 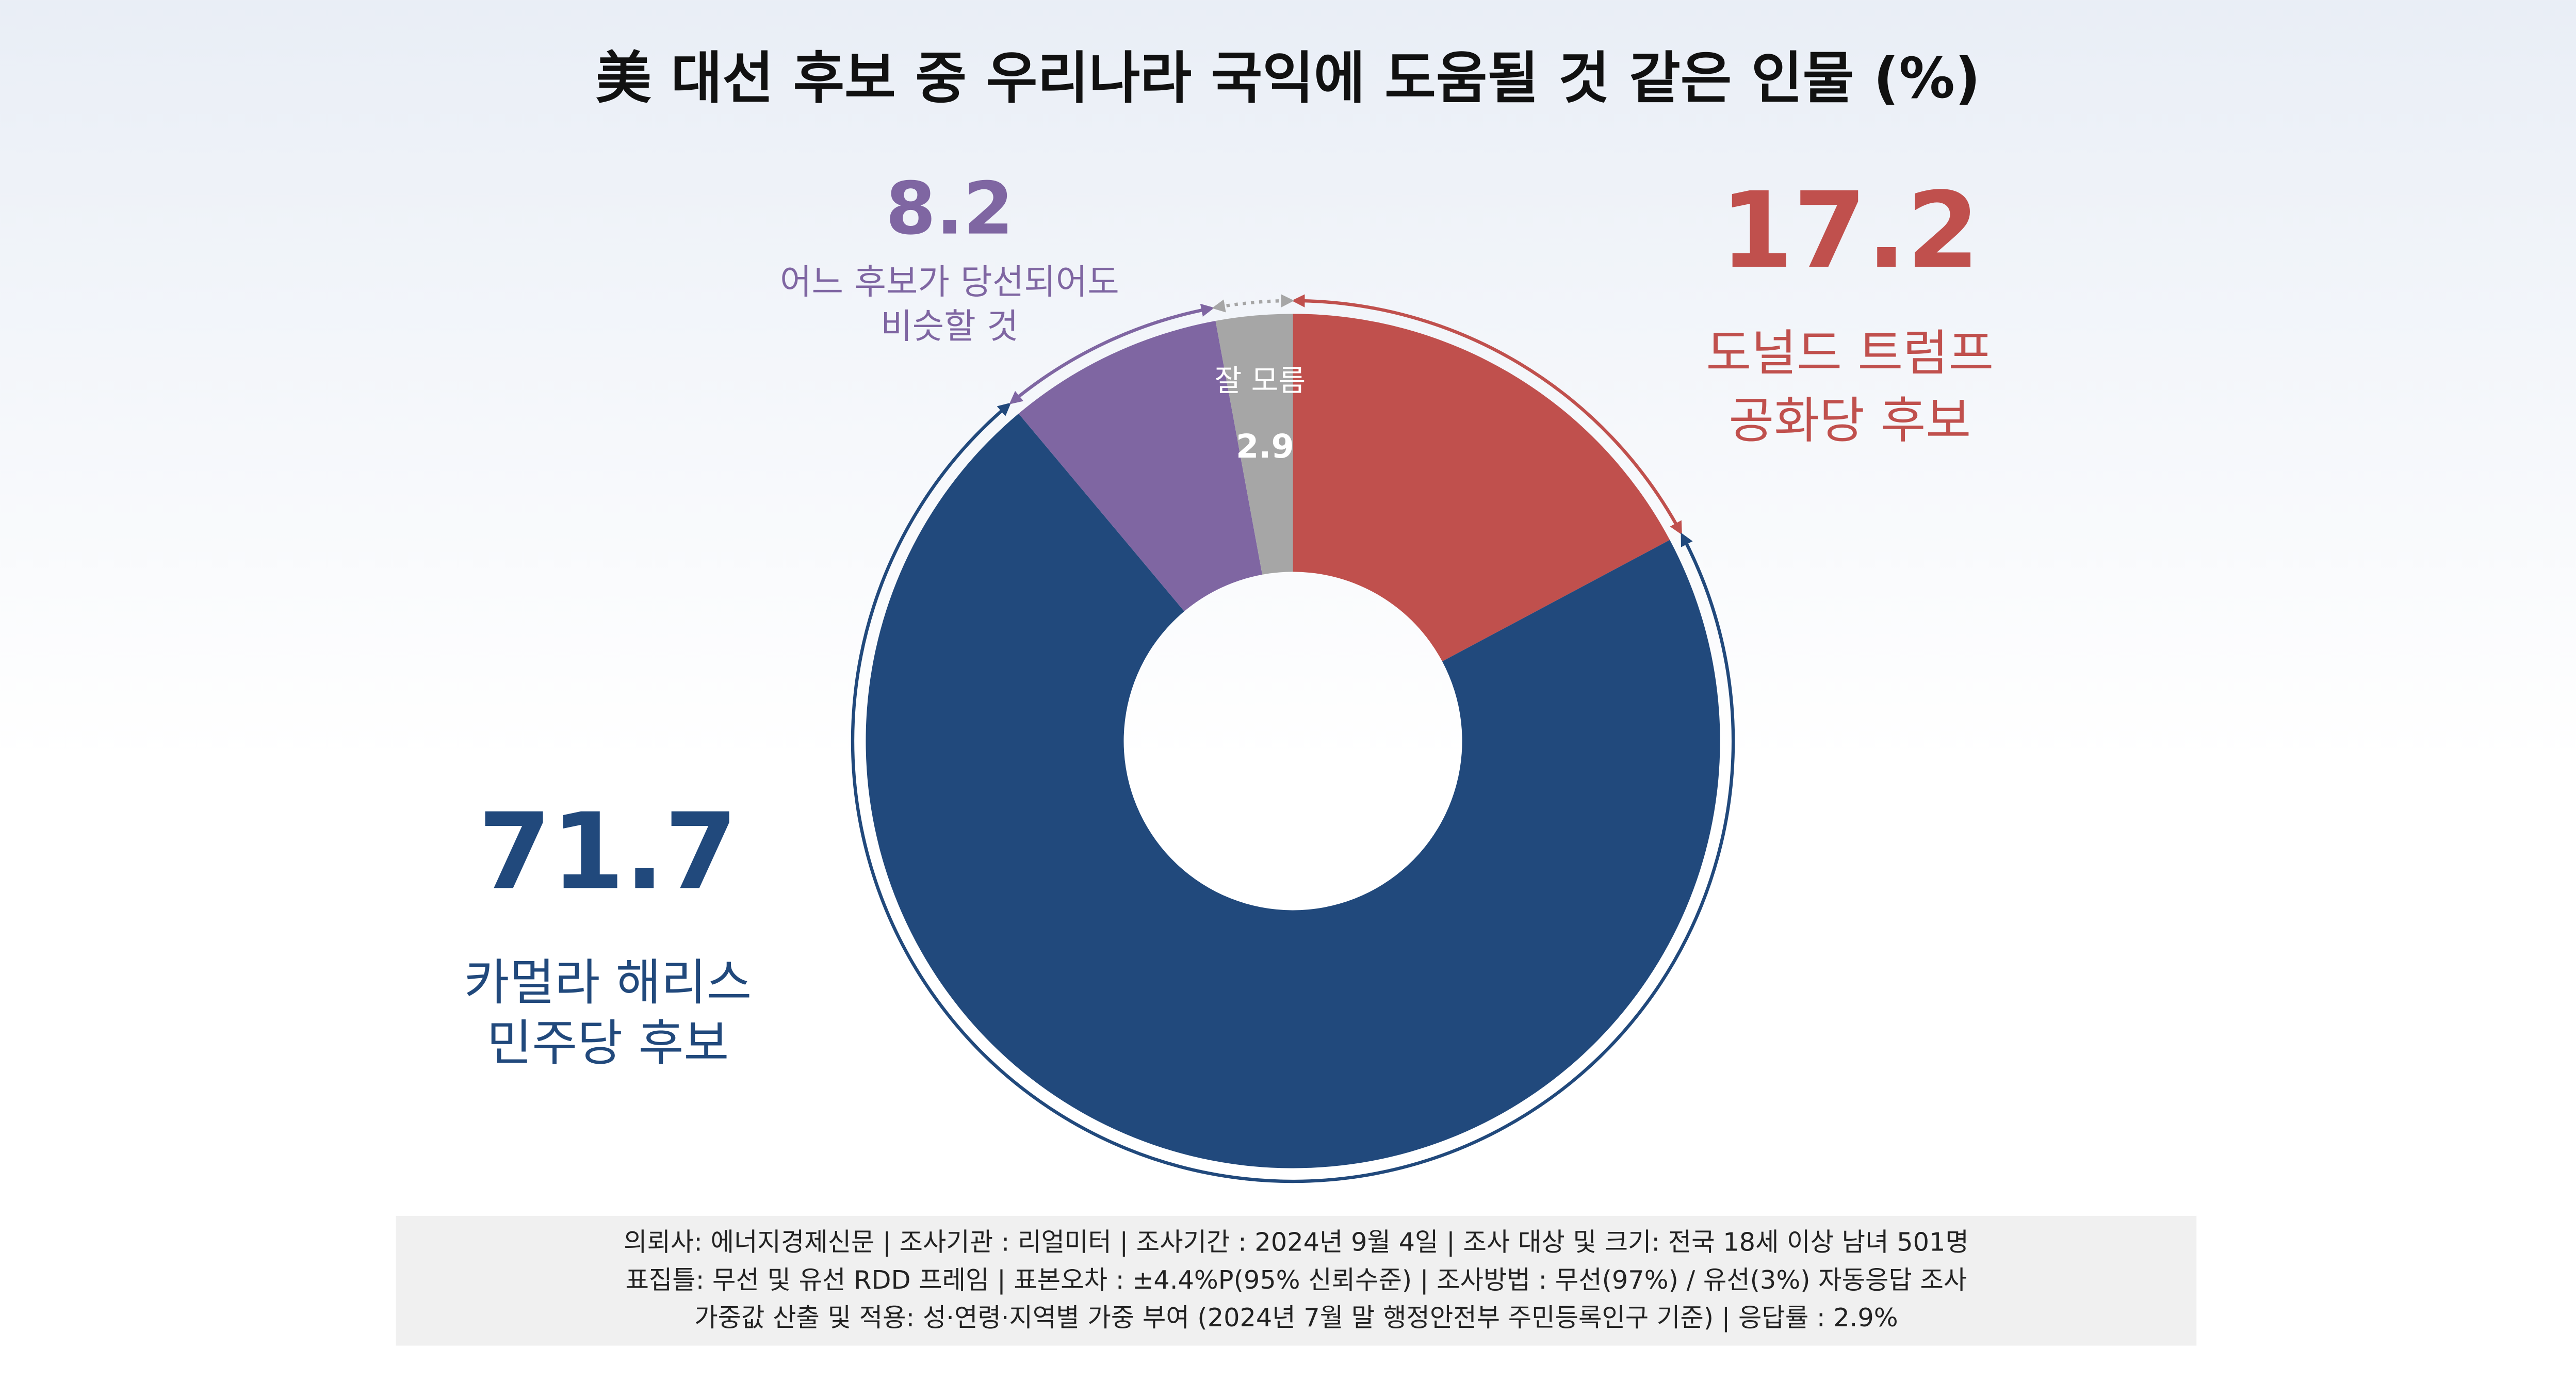 What do you see at coordinates (608, 982) in the screenshot?
I see `category-label: 카멀라 해리스` at bounding box center [608, 982].